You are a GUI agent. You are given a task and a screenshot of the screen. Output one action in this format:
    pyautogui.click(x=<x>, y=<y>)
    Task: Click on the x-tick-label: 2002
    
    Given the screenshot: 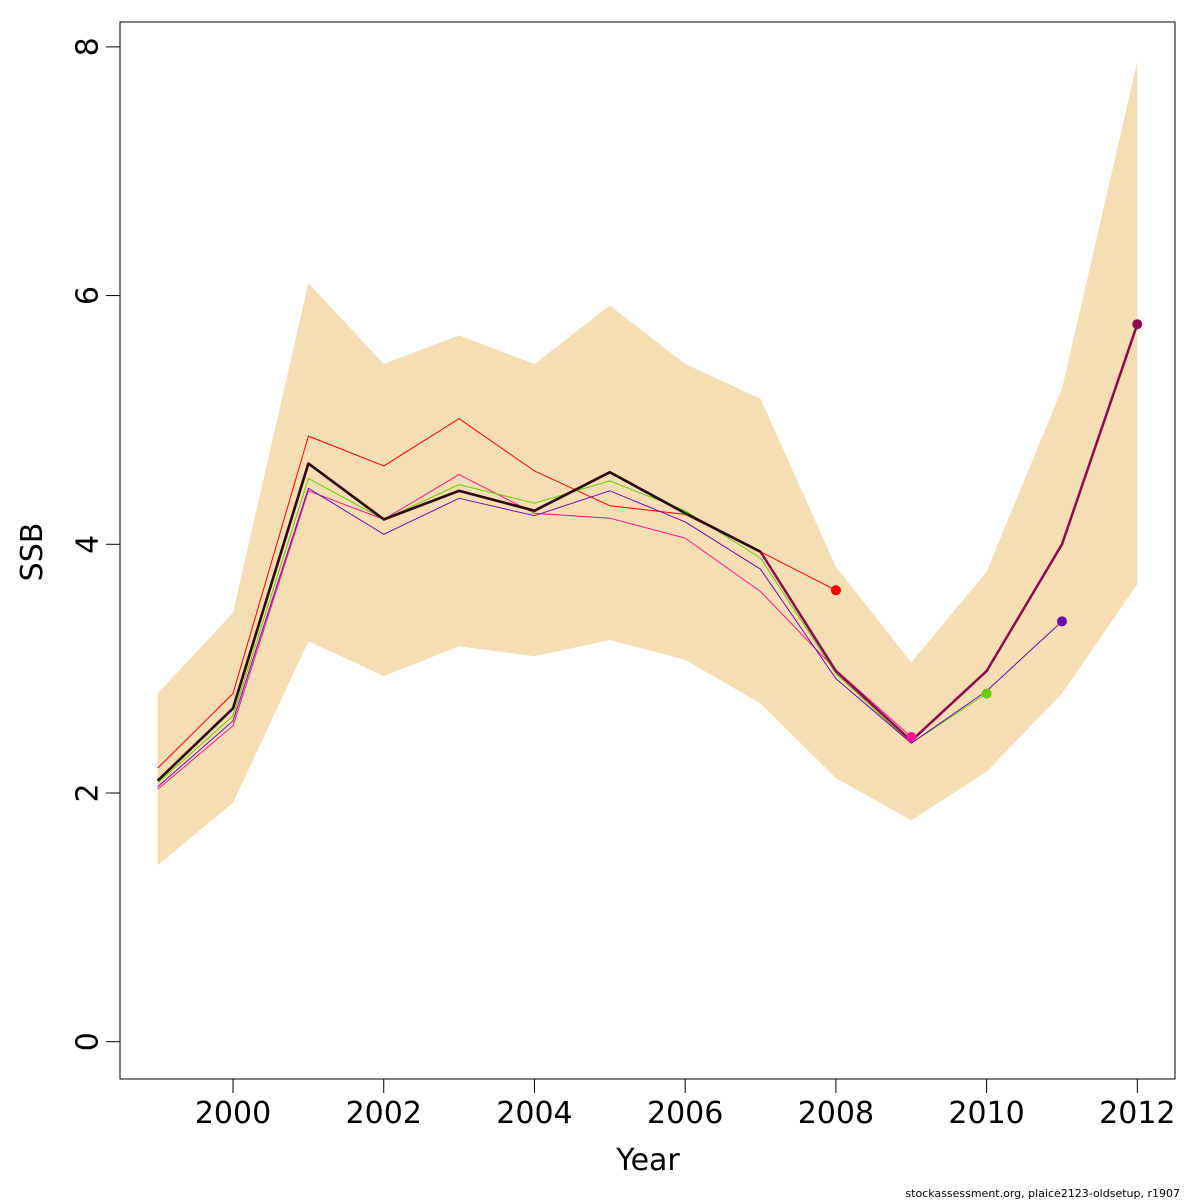 What is the action you would take?
    pyautogui.click(x=384, y=1113)
    